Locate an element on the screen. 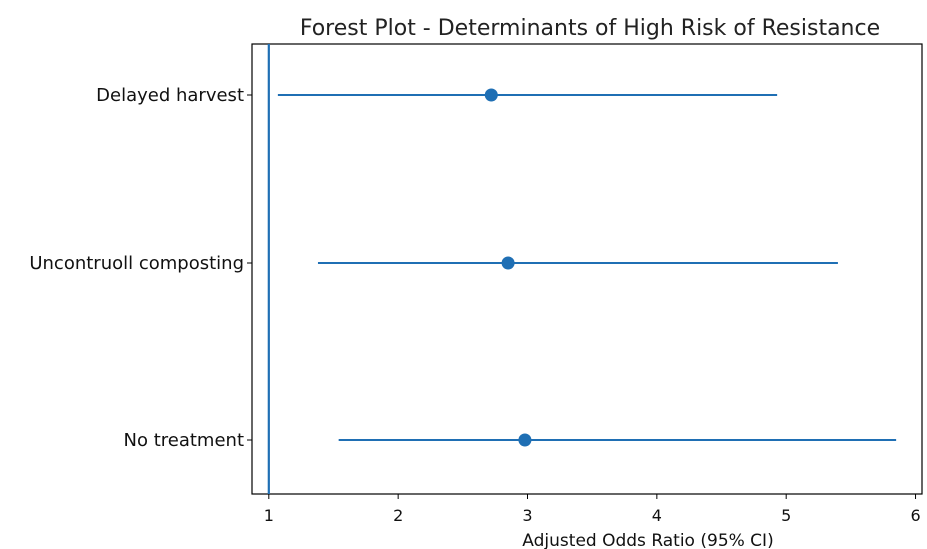 This screenshot has height=549, width=927. x-tick-label: 2 is located at coordinates (398, 515).